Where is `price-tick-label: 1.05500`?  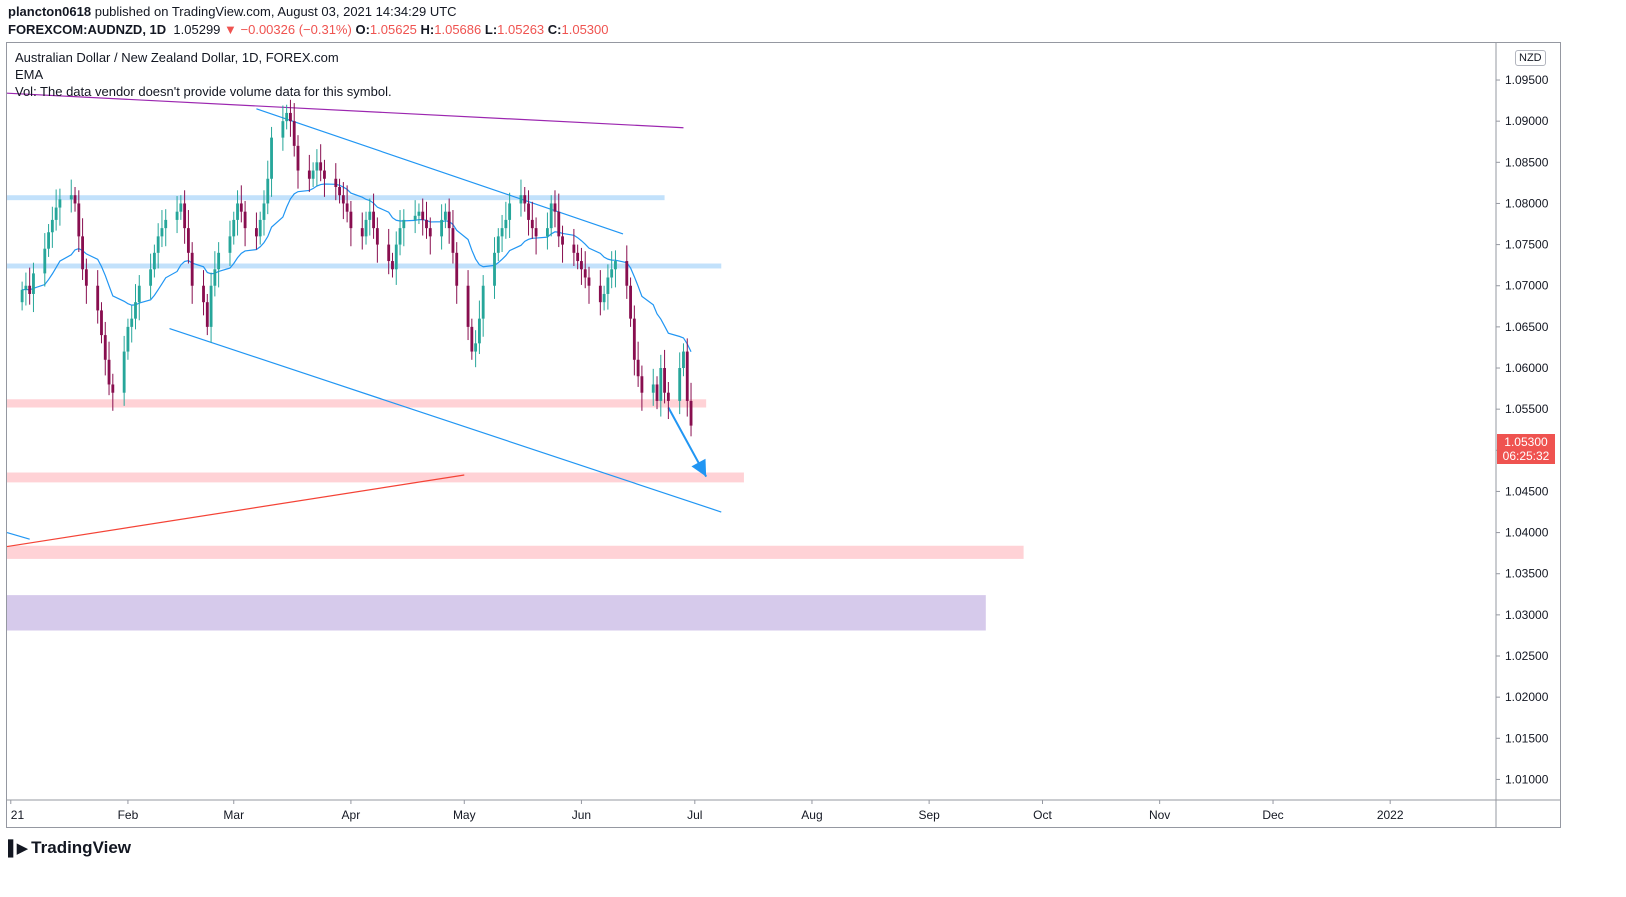 price-tick-label: 1.05500 is located at coordinates (1527, 409).